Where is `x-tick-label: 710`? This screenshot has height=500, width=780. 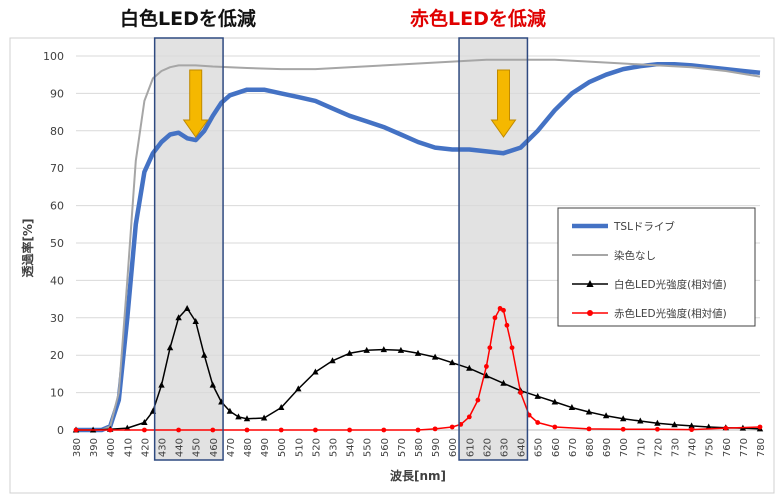
x-tick-label: 710 is located at coordinates (641, 447).